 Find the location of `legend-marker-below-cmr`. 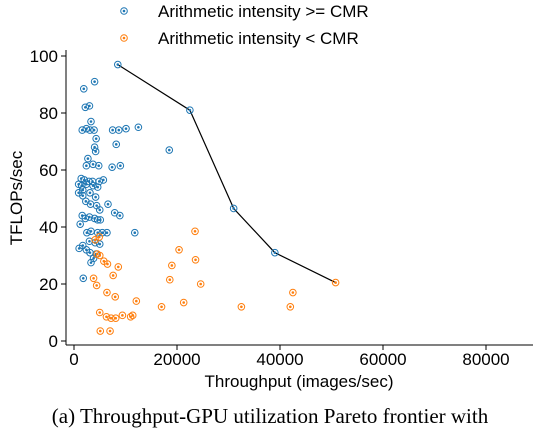

legend-marker-below-cmr is located at coordinates (124, 38).